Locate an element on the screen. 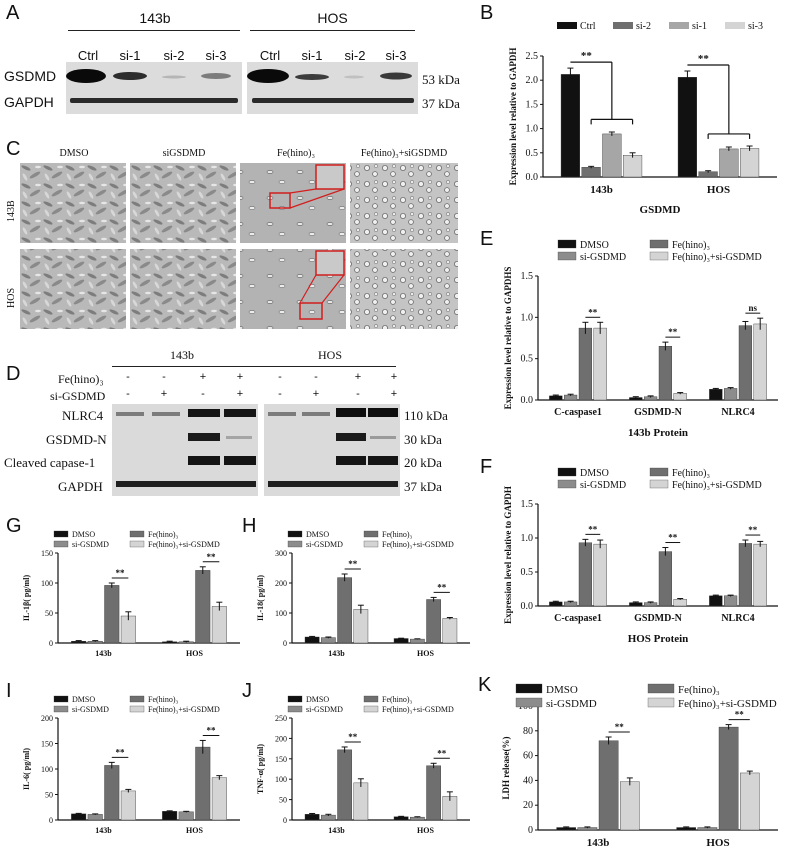 This screenshot has width=786, height=854. y-tick-label: 100 is located at coordinates (47, 769).